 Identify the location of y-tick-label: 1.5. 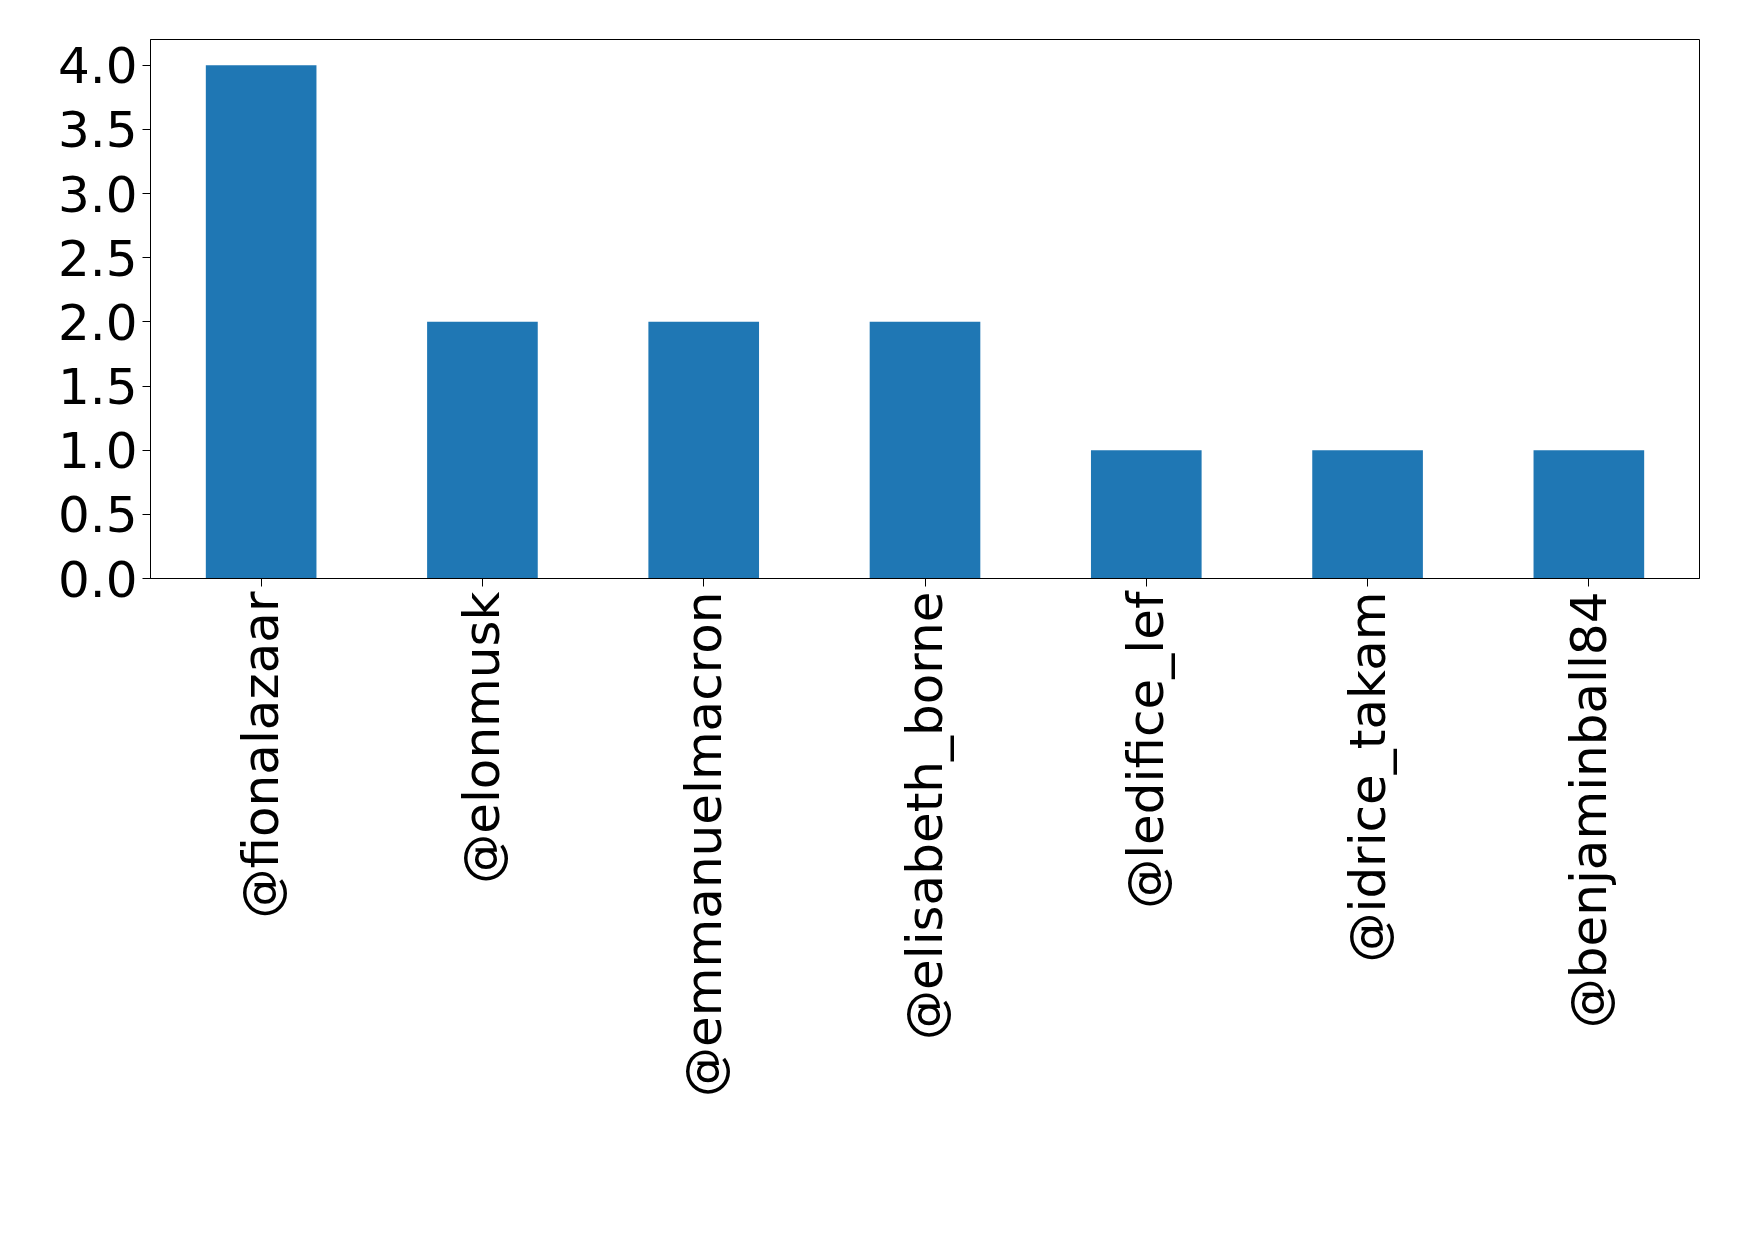
(97, 387).